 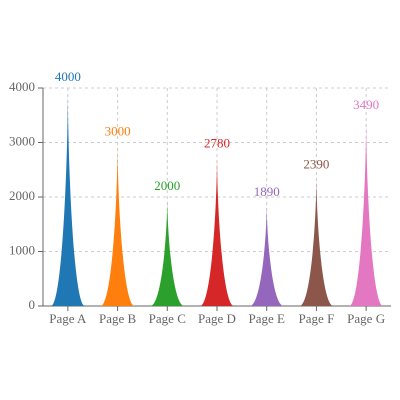 What do you see at coordinates (68, 76) in the screenshot?
I see `value-label: 4000` at bounding box center [68, 76].